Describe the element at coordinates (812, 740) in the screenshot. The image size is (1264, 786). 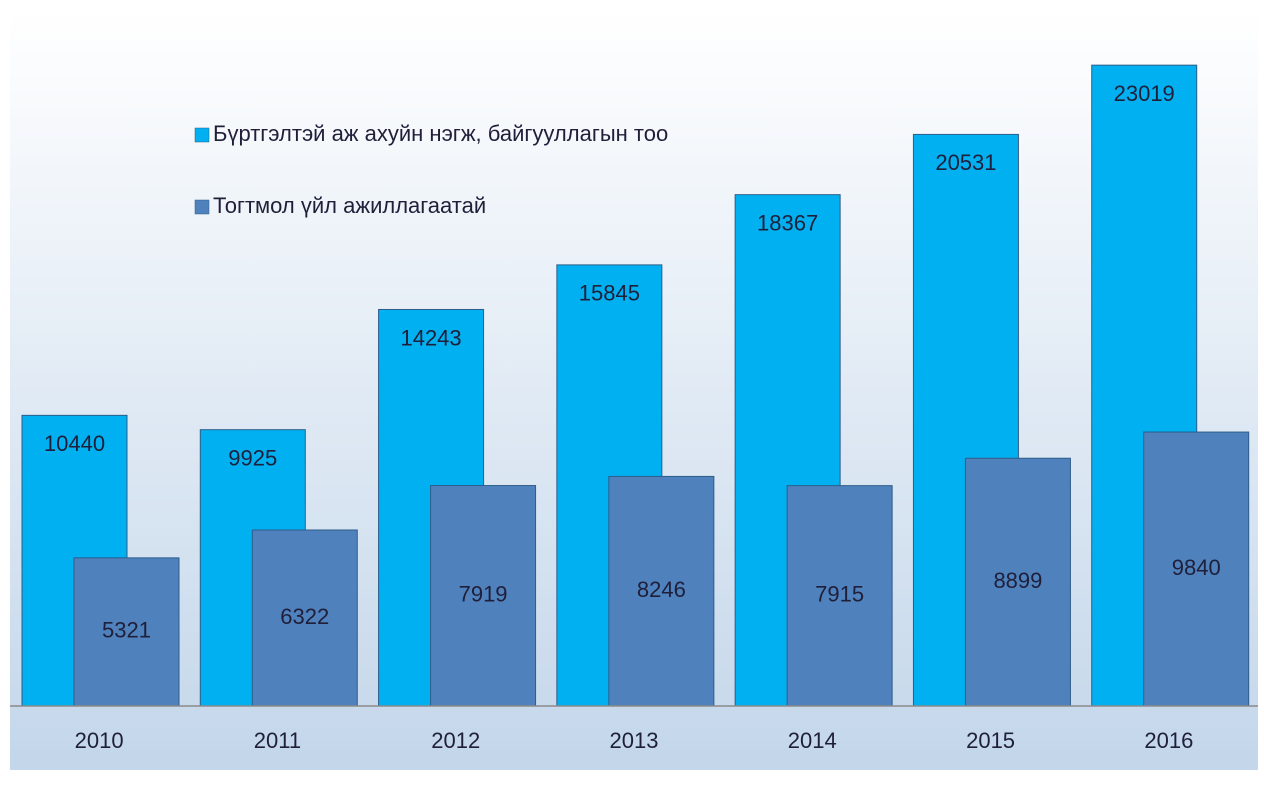
I see `x-tick-label: 2014` at that location.